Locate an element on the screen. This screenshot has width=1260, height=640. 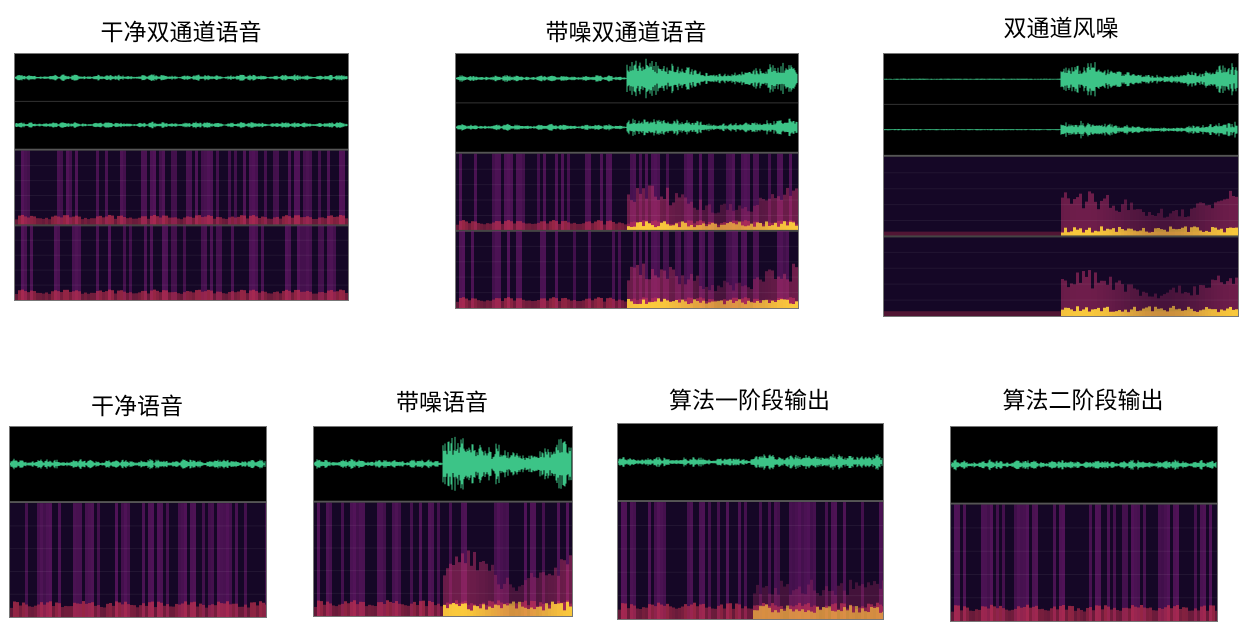
panel-stage1-output is located at coordinates (750, 521).